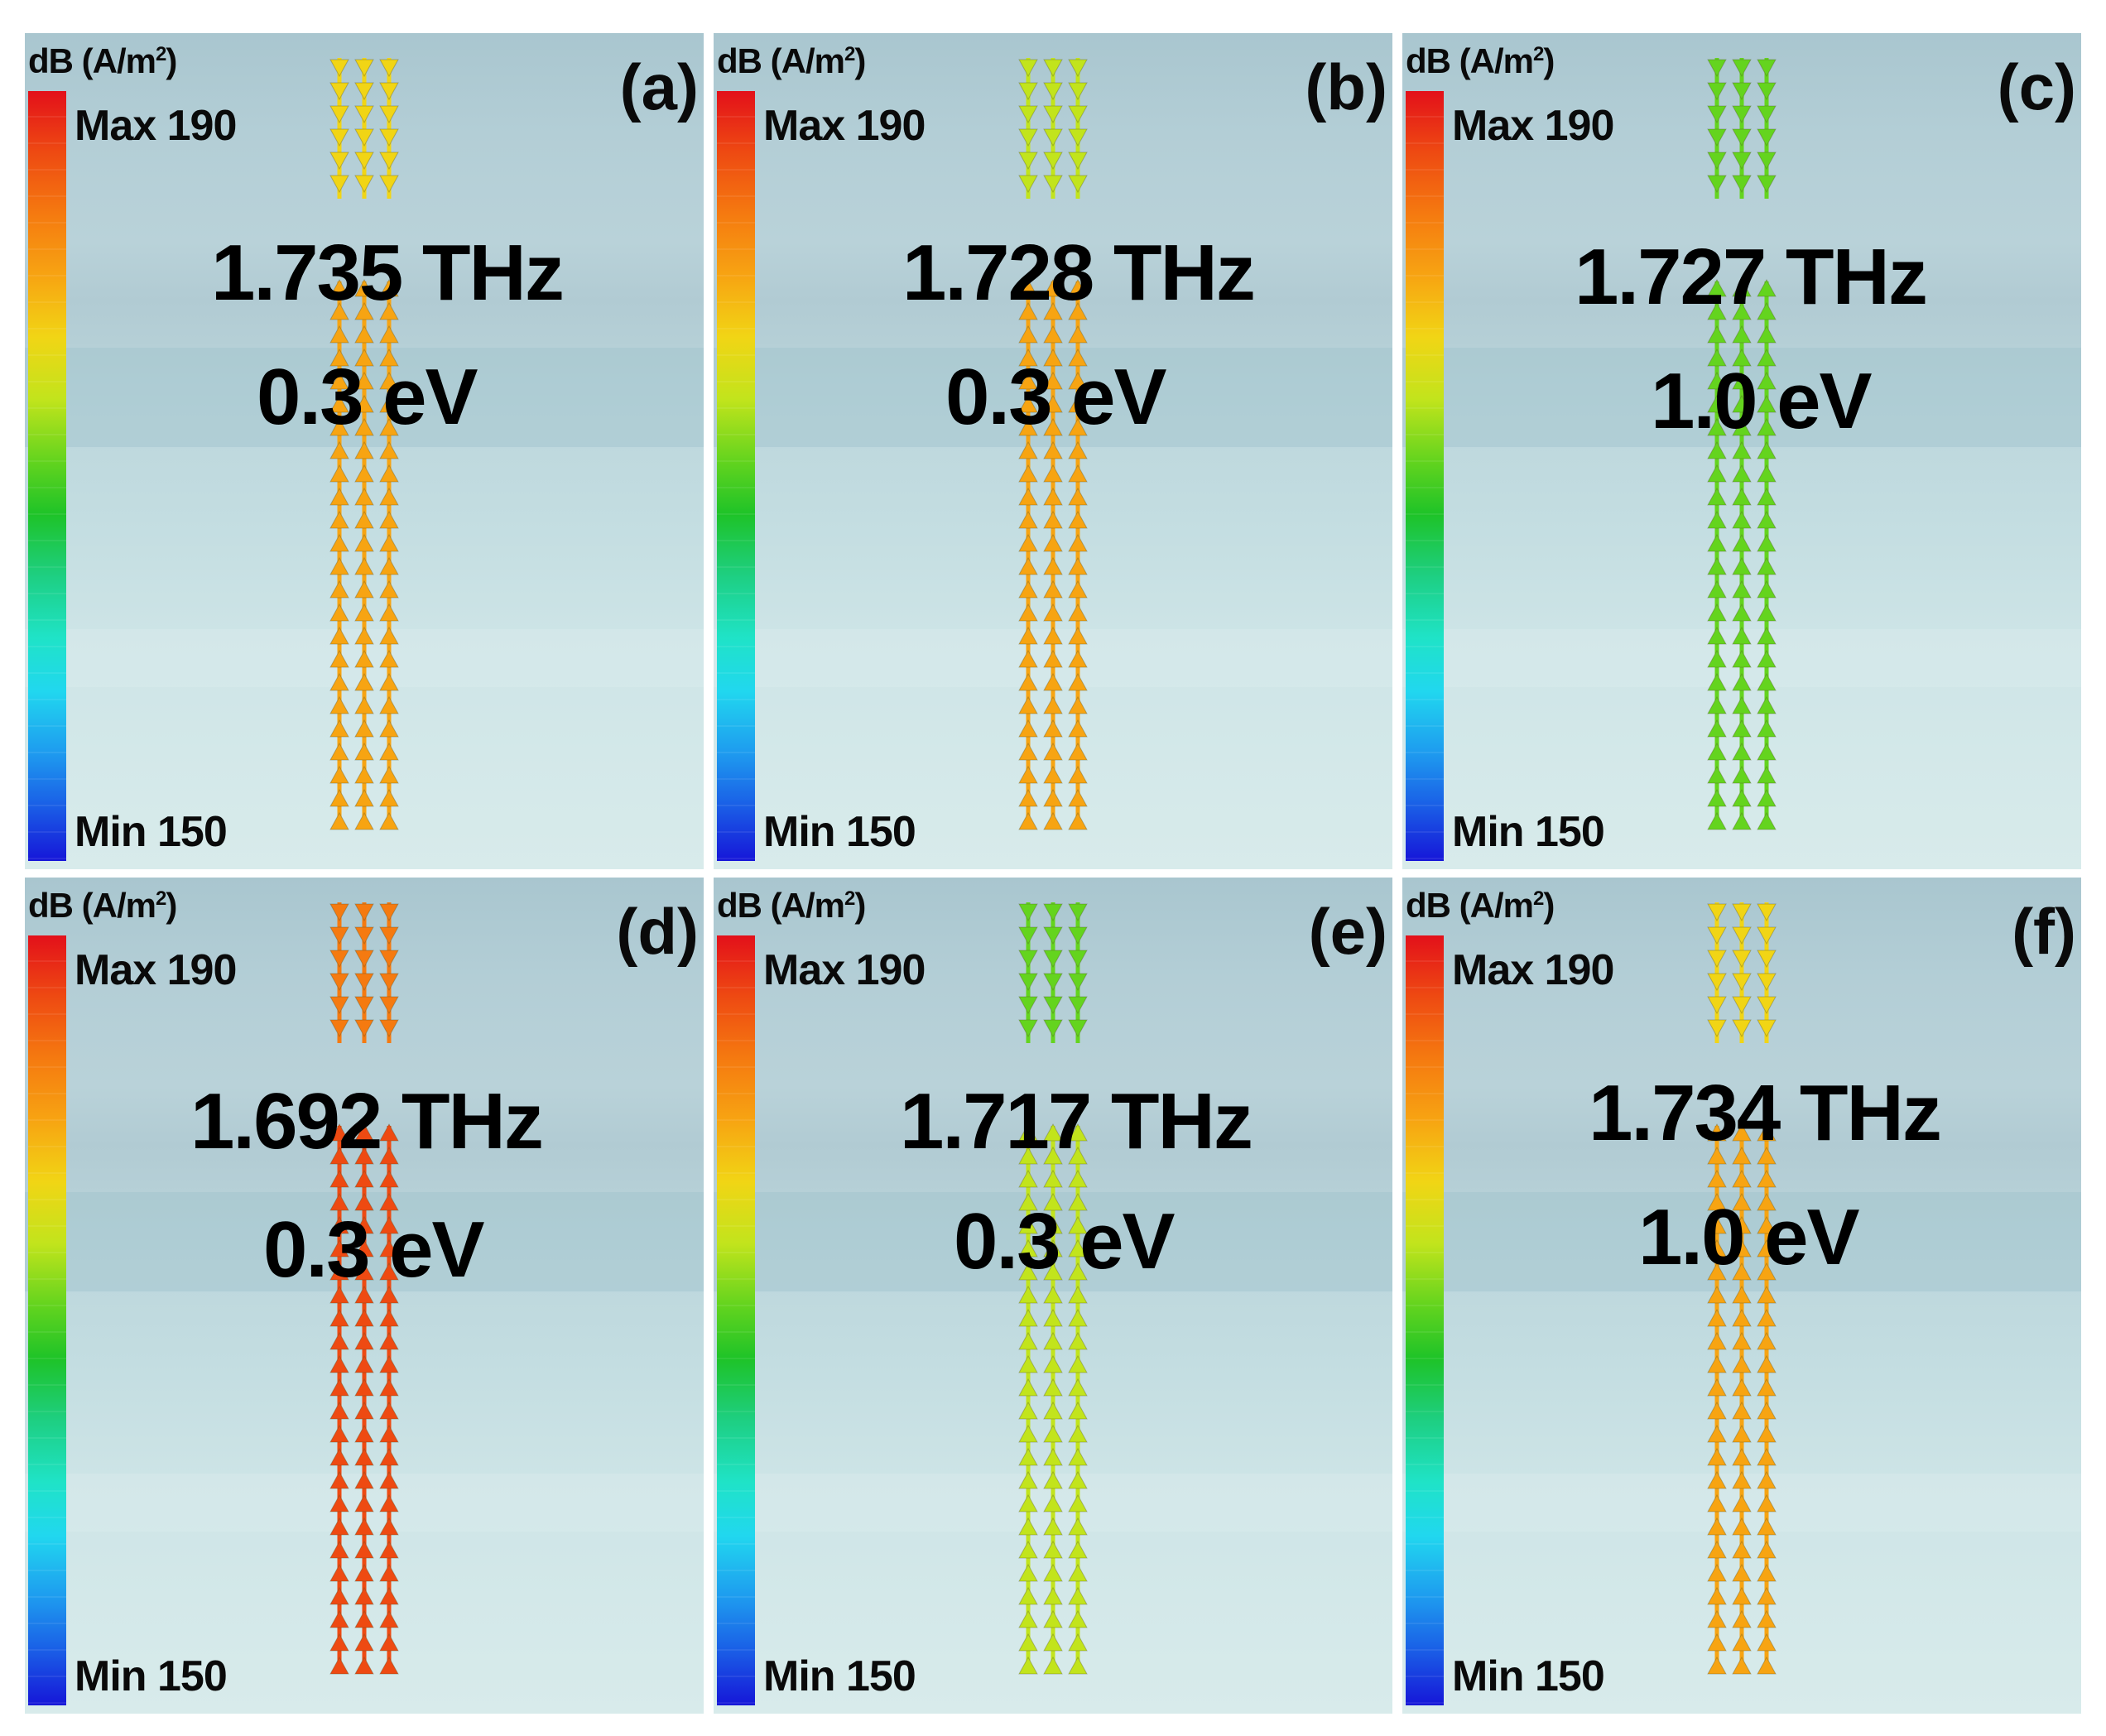  What do you see at coordinates (388, 272) in the screenshot?
I see `frequency-label: 1.735 THz` at bounding box center [388, 272].